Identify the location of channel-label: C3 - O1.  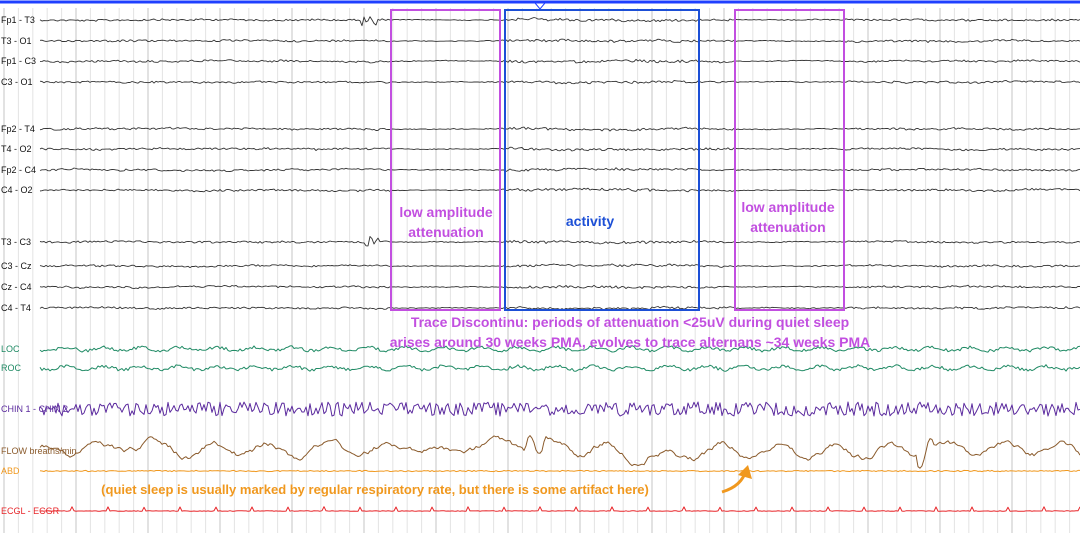
(17, 82).